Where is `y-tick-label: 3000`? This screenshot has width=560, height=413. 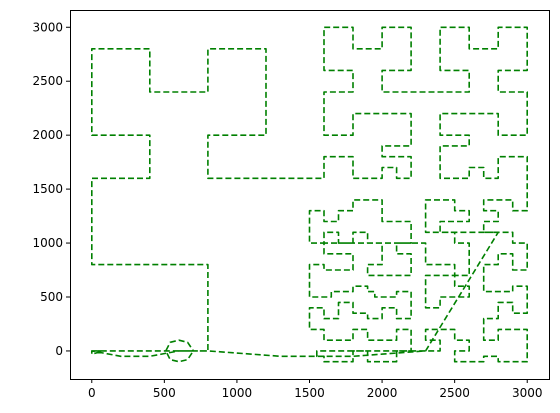
y-tick-label: 3000 is located at coordinates (47, 27).